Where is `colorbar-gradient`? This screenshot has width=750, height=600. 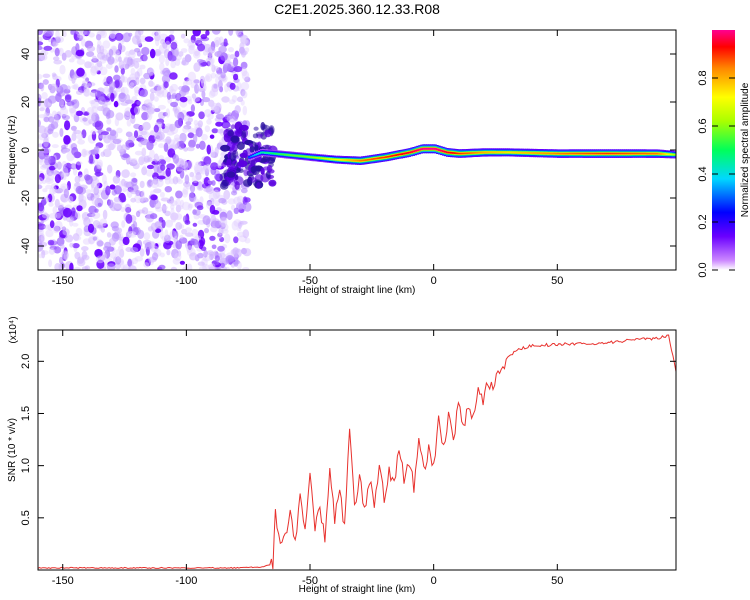 colorbar-gradient is located at coordinates (723, 150).